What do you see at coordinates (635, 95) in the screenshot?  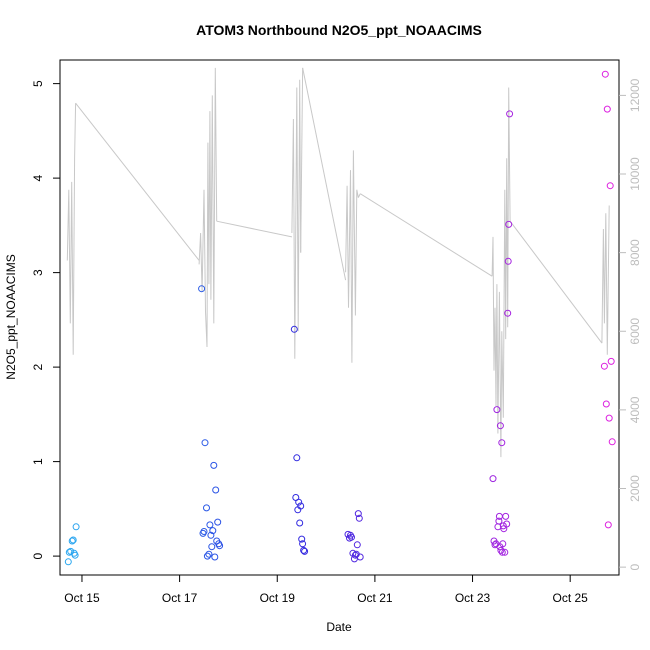 I see `y2-tick-label: 12000` at bounding box center [635, 95].